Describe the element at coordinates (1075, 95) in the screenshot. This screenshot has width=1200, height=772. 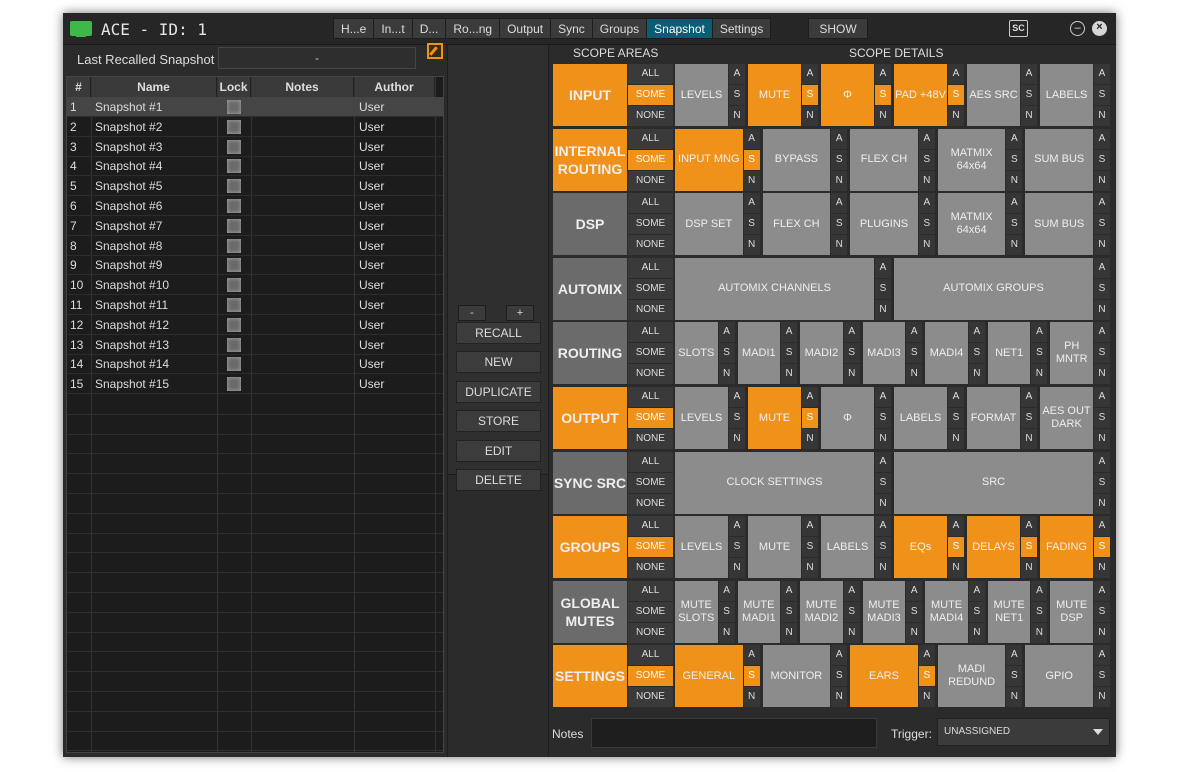
I see `scope-detail-labels: LABELS A S N` at that location.